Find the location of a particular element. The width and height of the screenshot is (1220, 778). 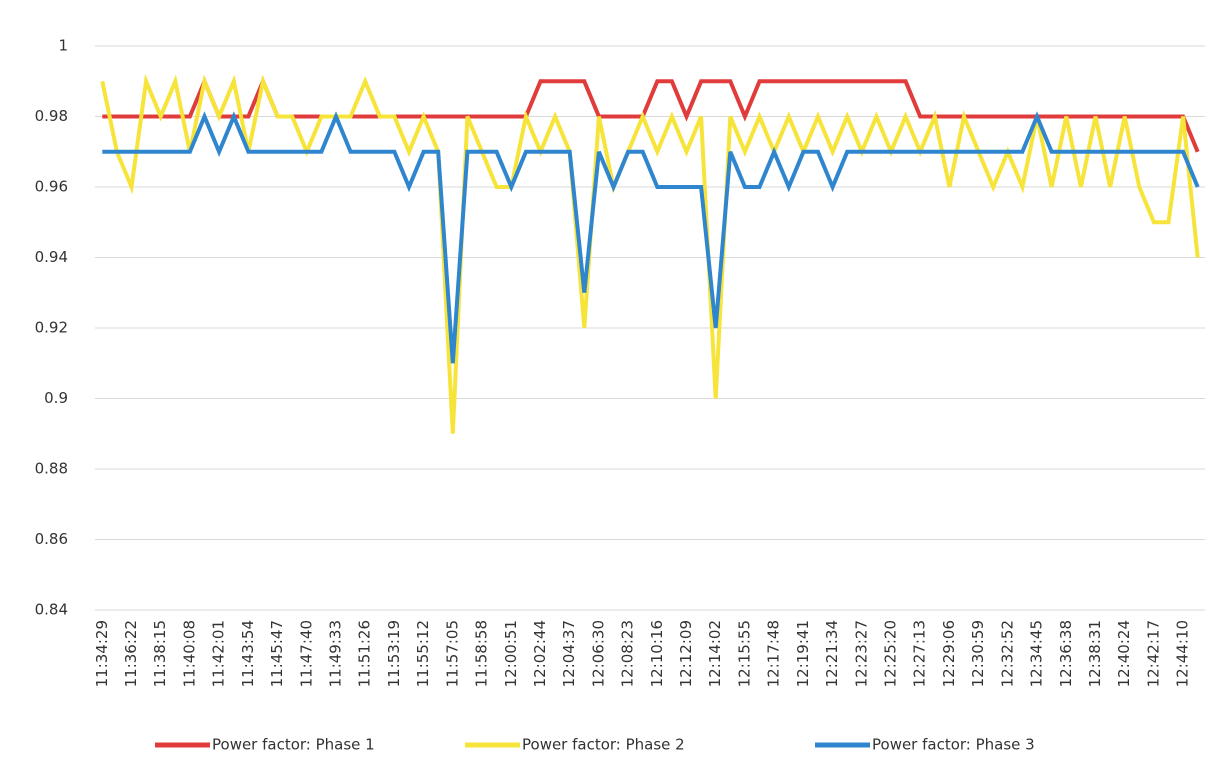

x-tick-label: 11:53:19 is located at coordinates (394, 653).